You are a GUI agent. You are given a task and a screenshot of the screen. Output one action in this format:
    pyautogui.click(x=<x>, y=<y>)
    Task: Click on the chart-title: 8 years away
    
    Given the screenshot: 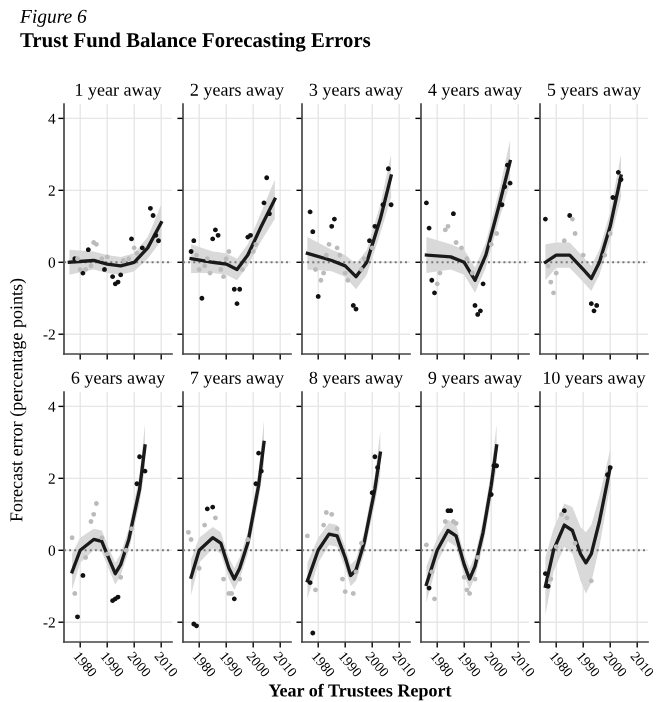 What is the action you would take?
    pyautogui.click(x=356, y=379)
    